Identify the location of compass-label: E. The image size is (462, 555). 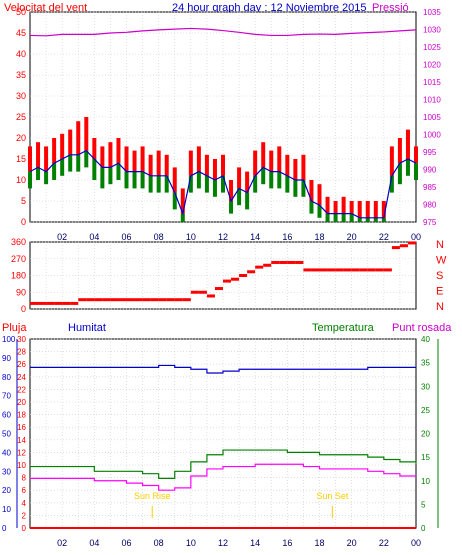
(439, 292).